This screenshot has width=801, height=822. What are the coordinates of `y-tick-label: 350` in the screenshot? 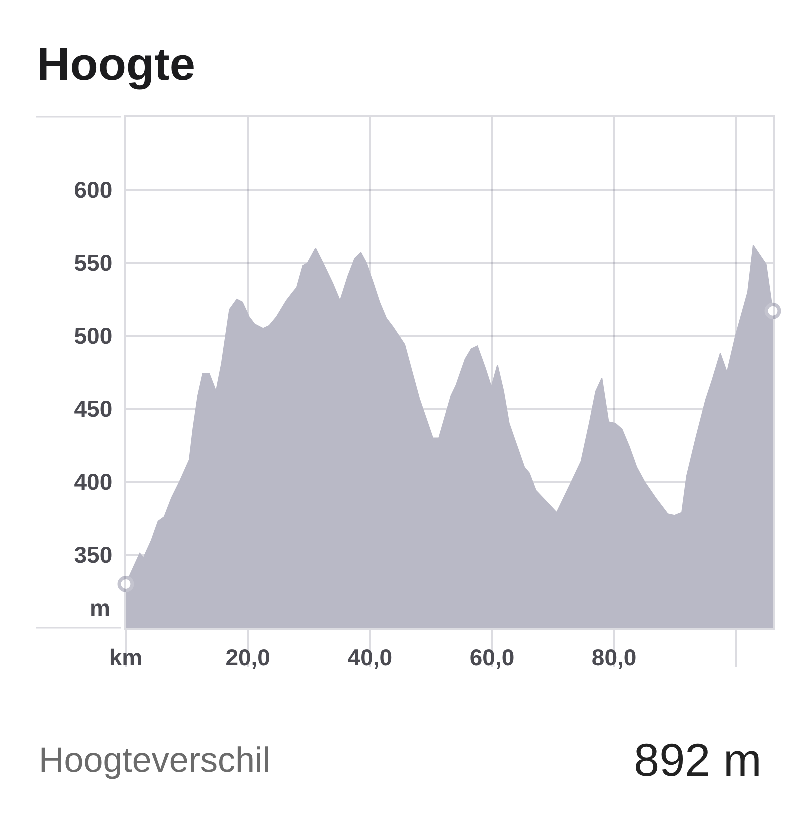 It's located at (93, 555).